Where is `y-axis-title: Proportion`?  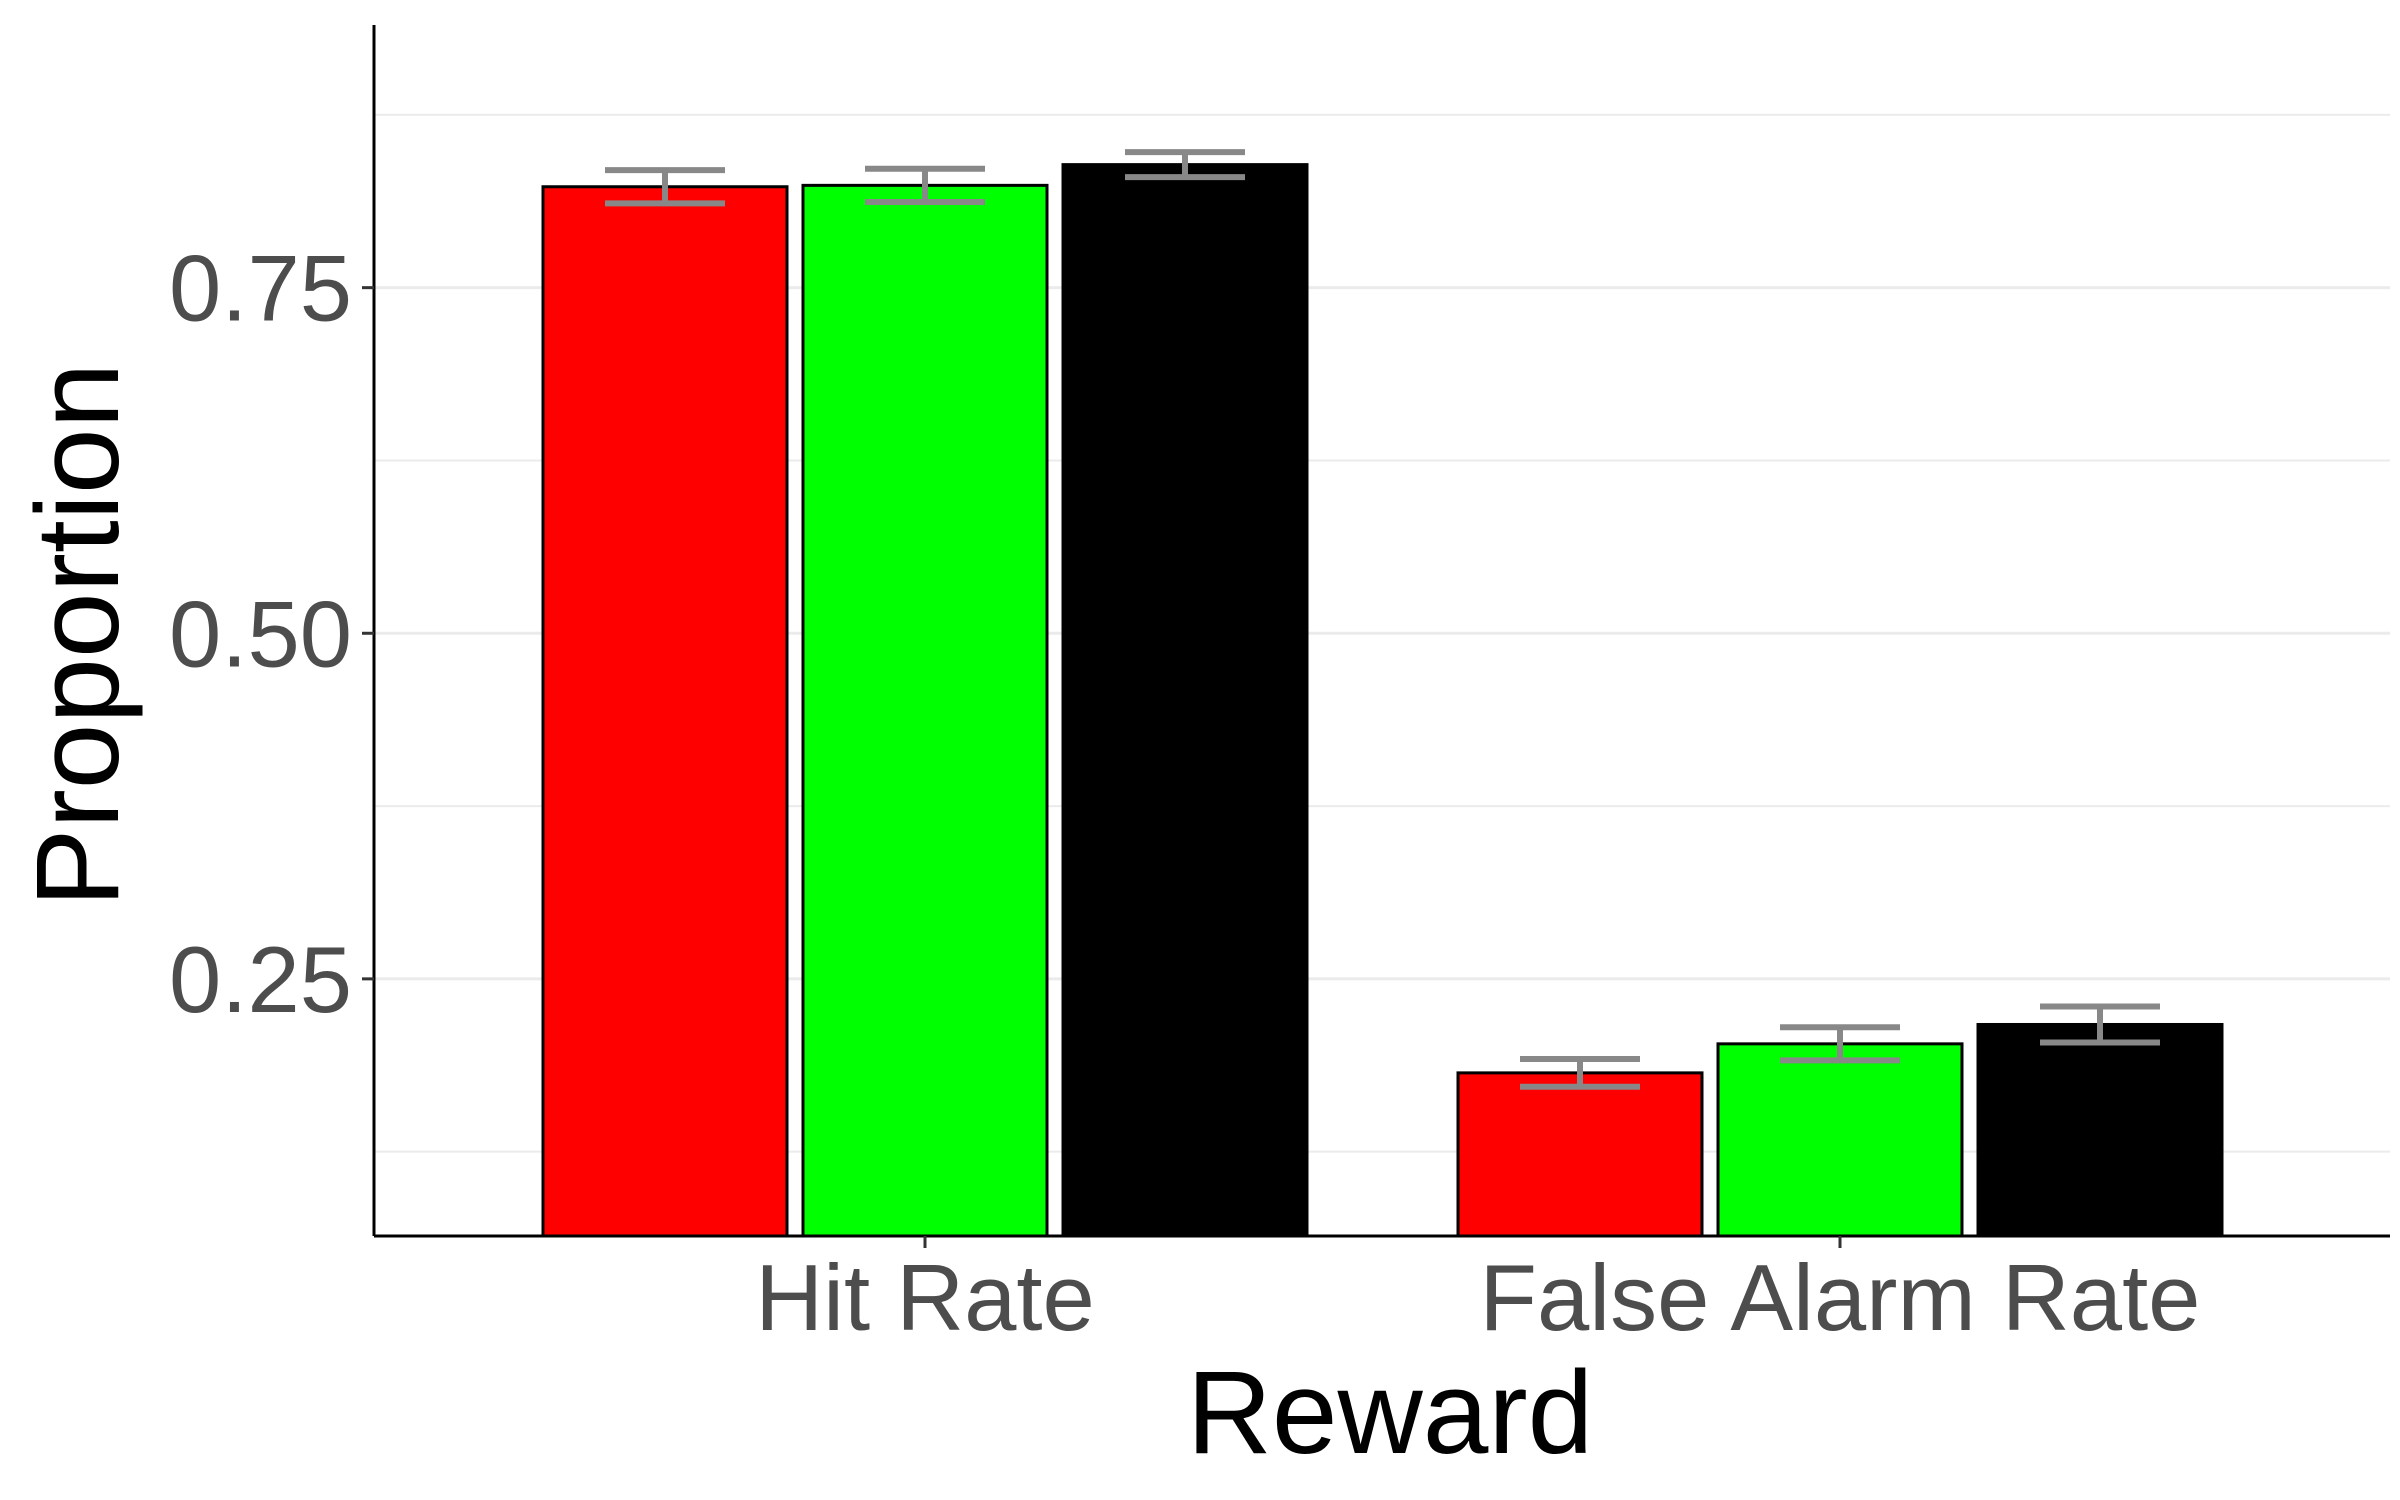
y-axis-title: Proportion is located at coordinates (78, 635).